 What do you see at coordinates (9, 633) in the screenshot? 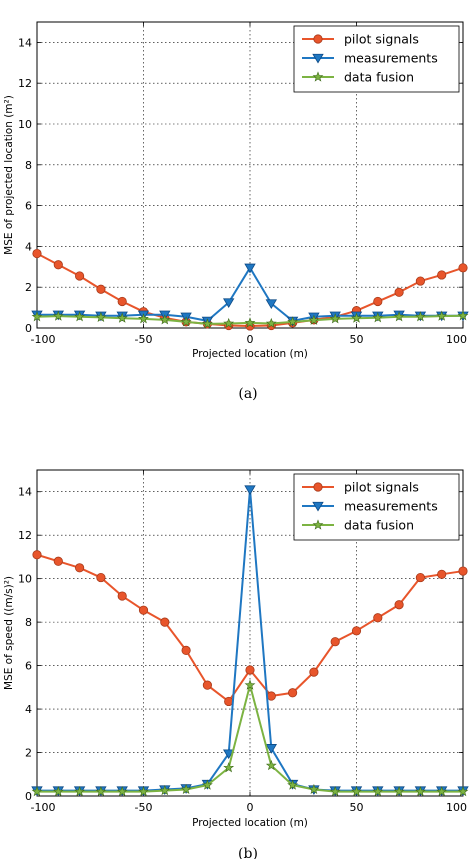
I see `y-axis-label: MSE of speed ((m/s)²)` at bounding box center [9, 633].